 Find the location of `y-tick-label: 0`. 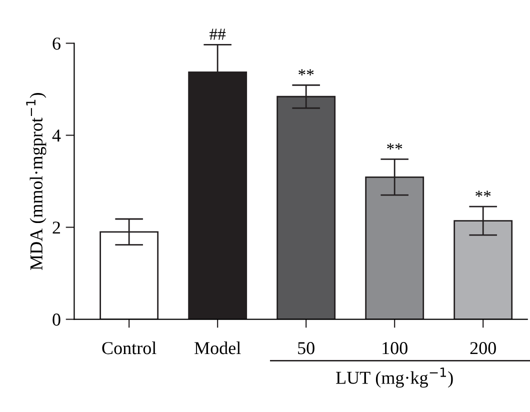

y-tick-label: 0 is located at coordinates (56, 320).